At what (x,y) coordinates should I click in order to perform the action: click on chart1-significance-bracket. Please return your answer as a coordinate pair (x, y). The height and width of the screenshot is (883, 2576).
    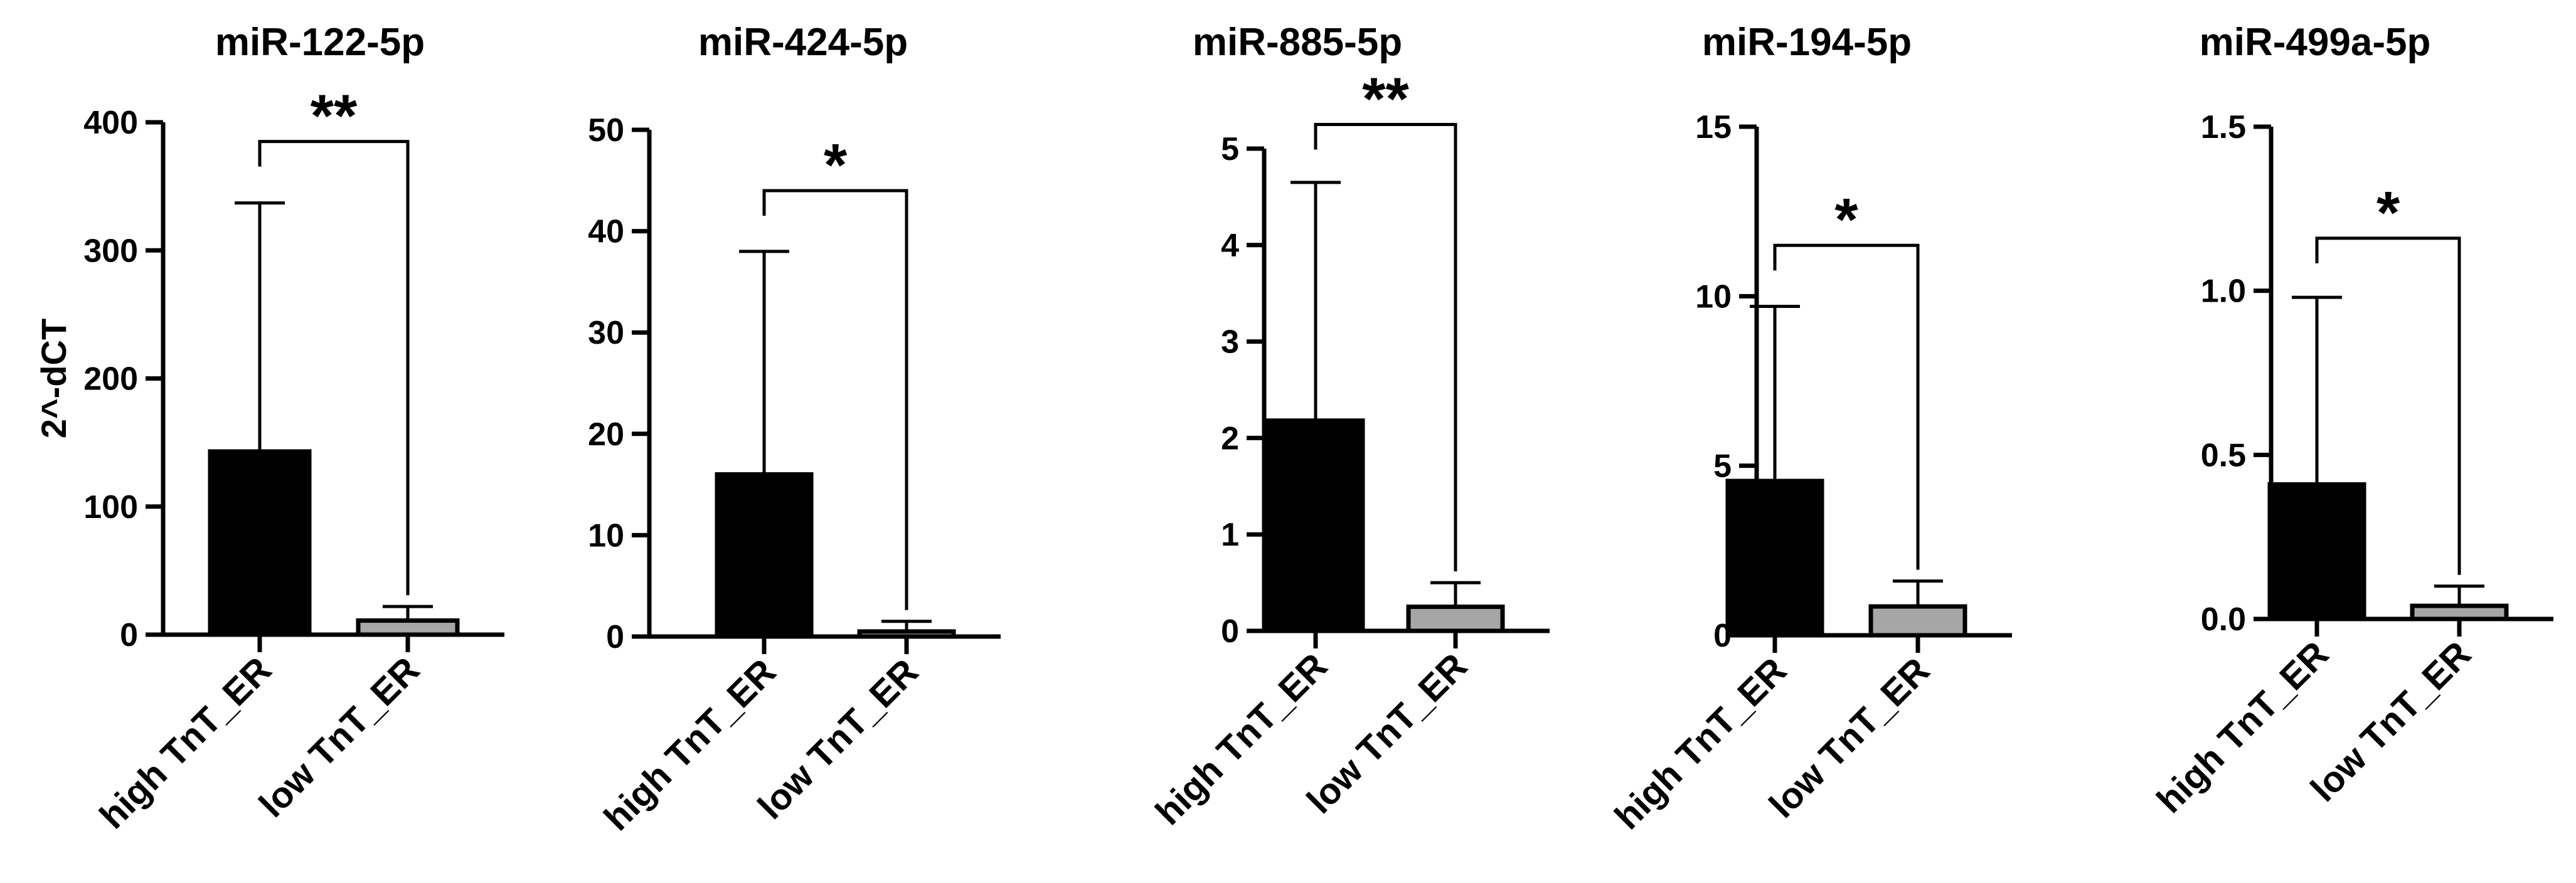
    Looking at the image, I should click on (334, 368).